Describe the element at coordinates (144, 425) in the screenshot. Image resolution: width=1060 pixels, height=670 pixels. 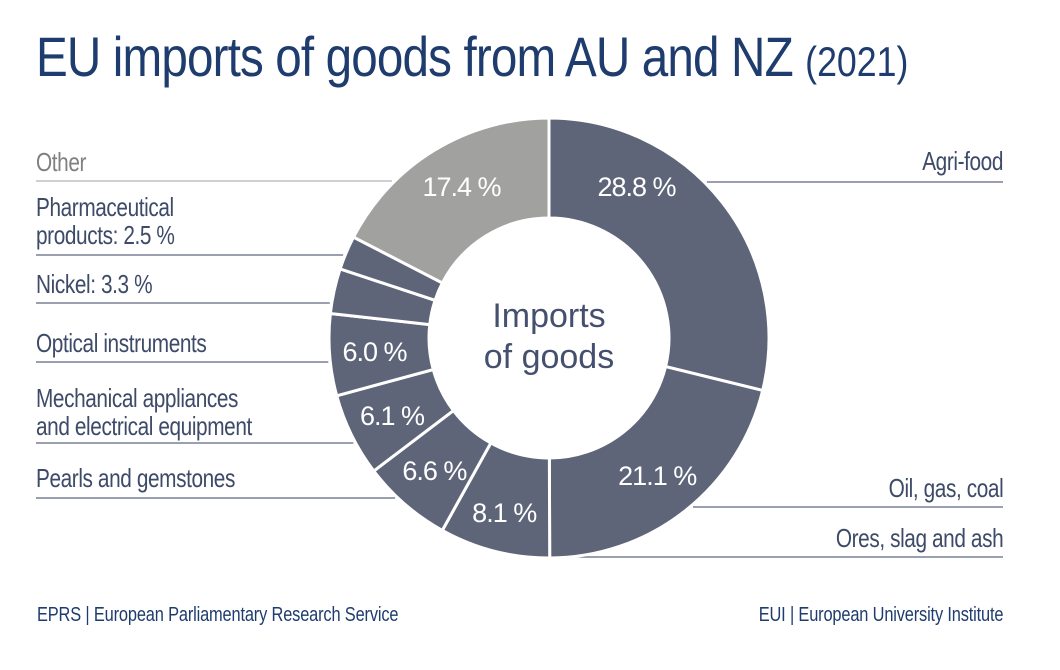
I see `callout-mechanical-line2: and electrical equipment` at that location.